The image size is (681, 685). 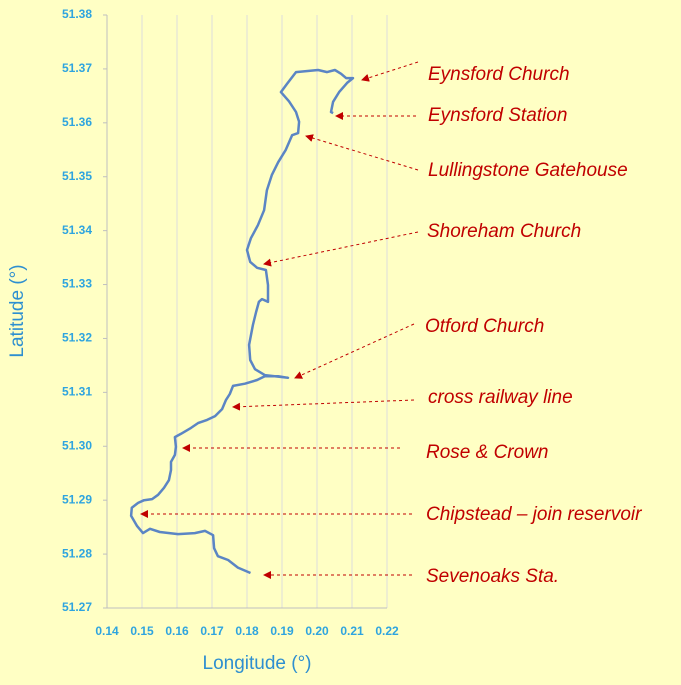 What do you see at coordinates (492, 576) in the screenshot?
I see `annotation: Sevenoaks Sta.` at bounding box center [492, 576].